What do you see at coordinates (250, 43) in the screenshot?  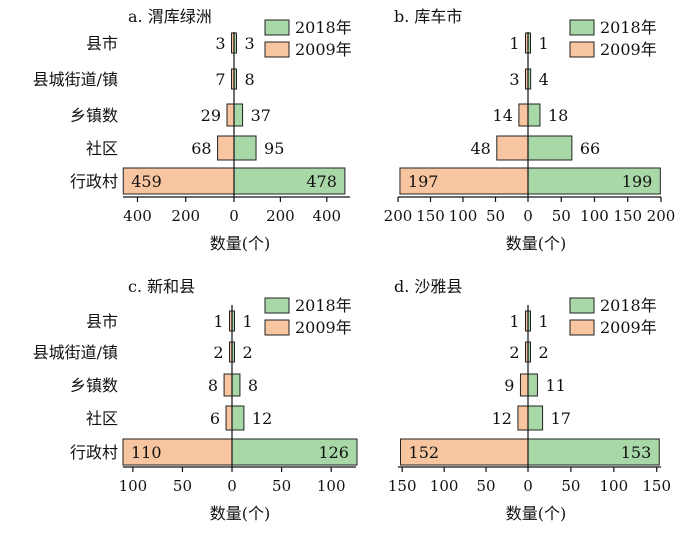 I see `data-label-2018: 3` at bounding box center [250, 43].